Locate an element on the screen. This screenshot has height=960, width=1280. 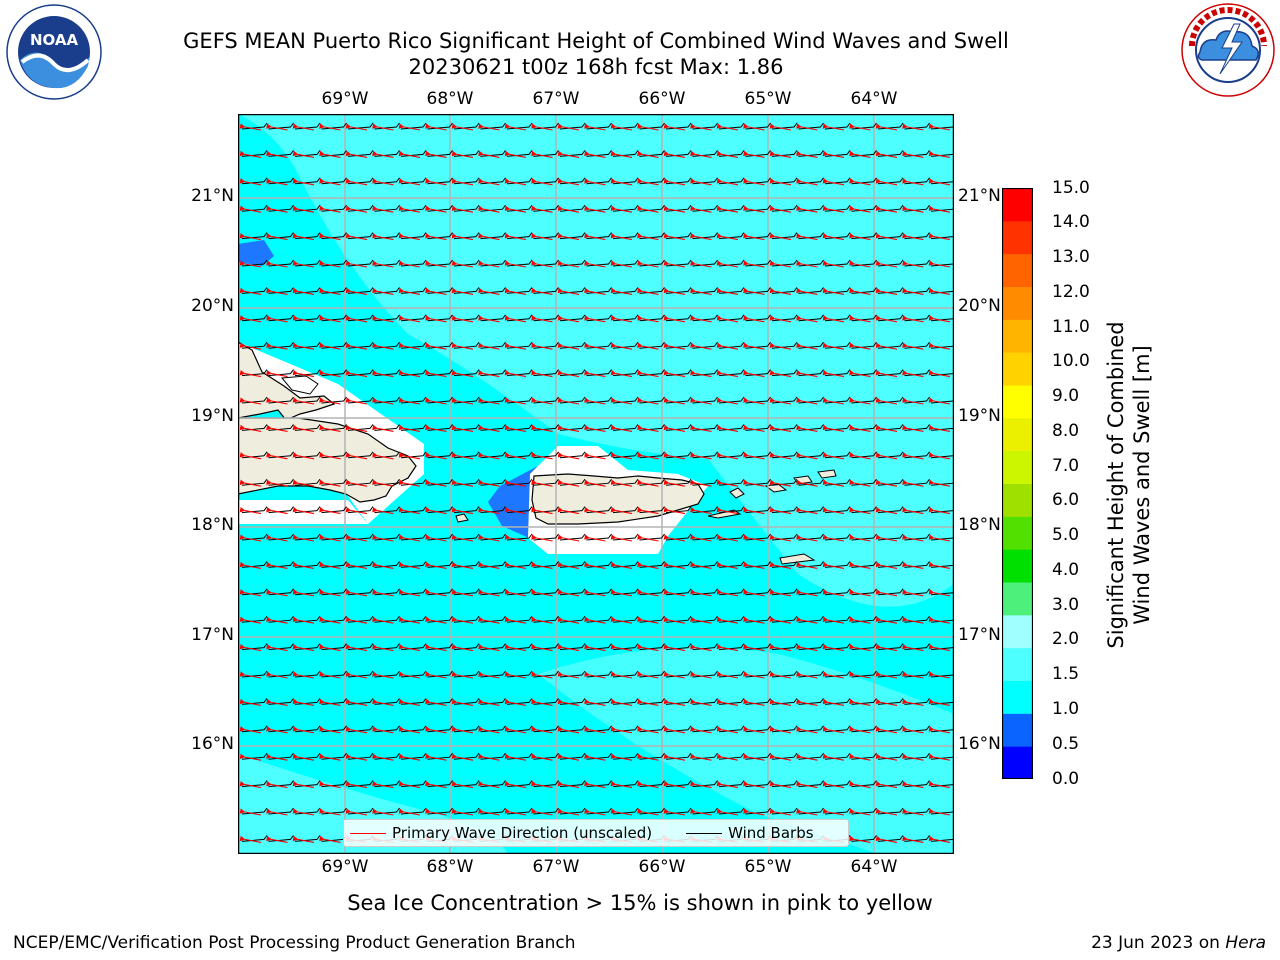
noaa-logo-text: NOAA is located at coordinates (54, 40).